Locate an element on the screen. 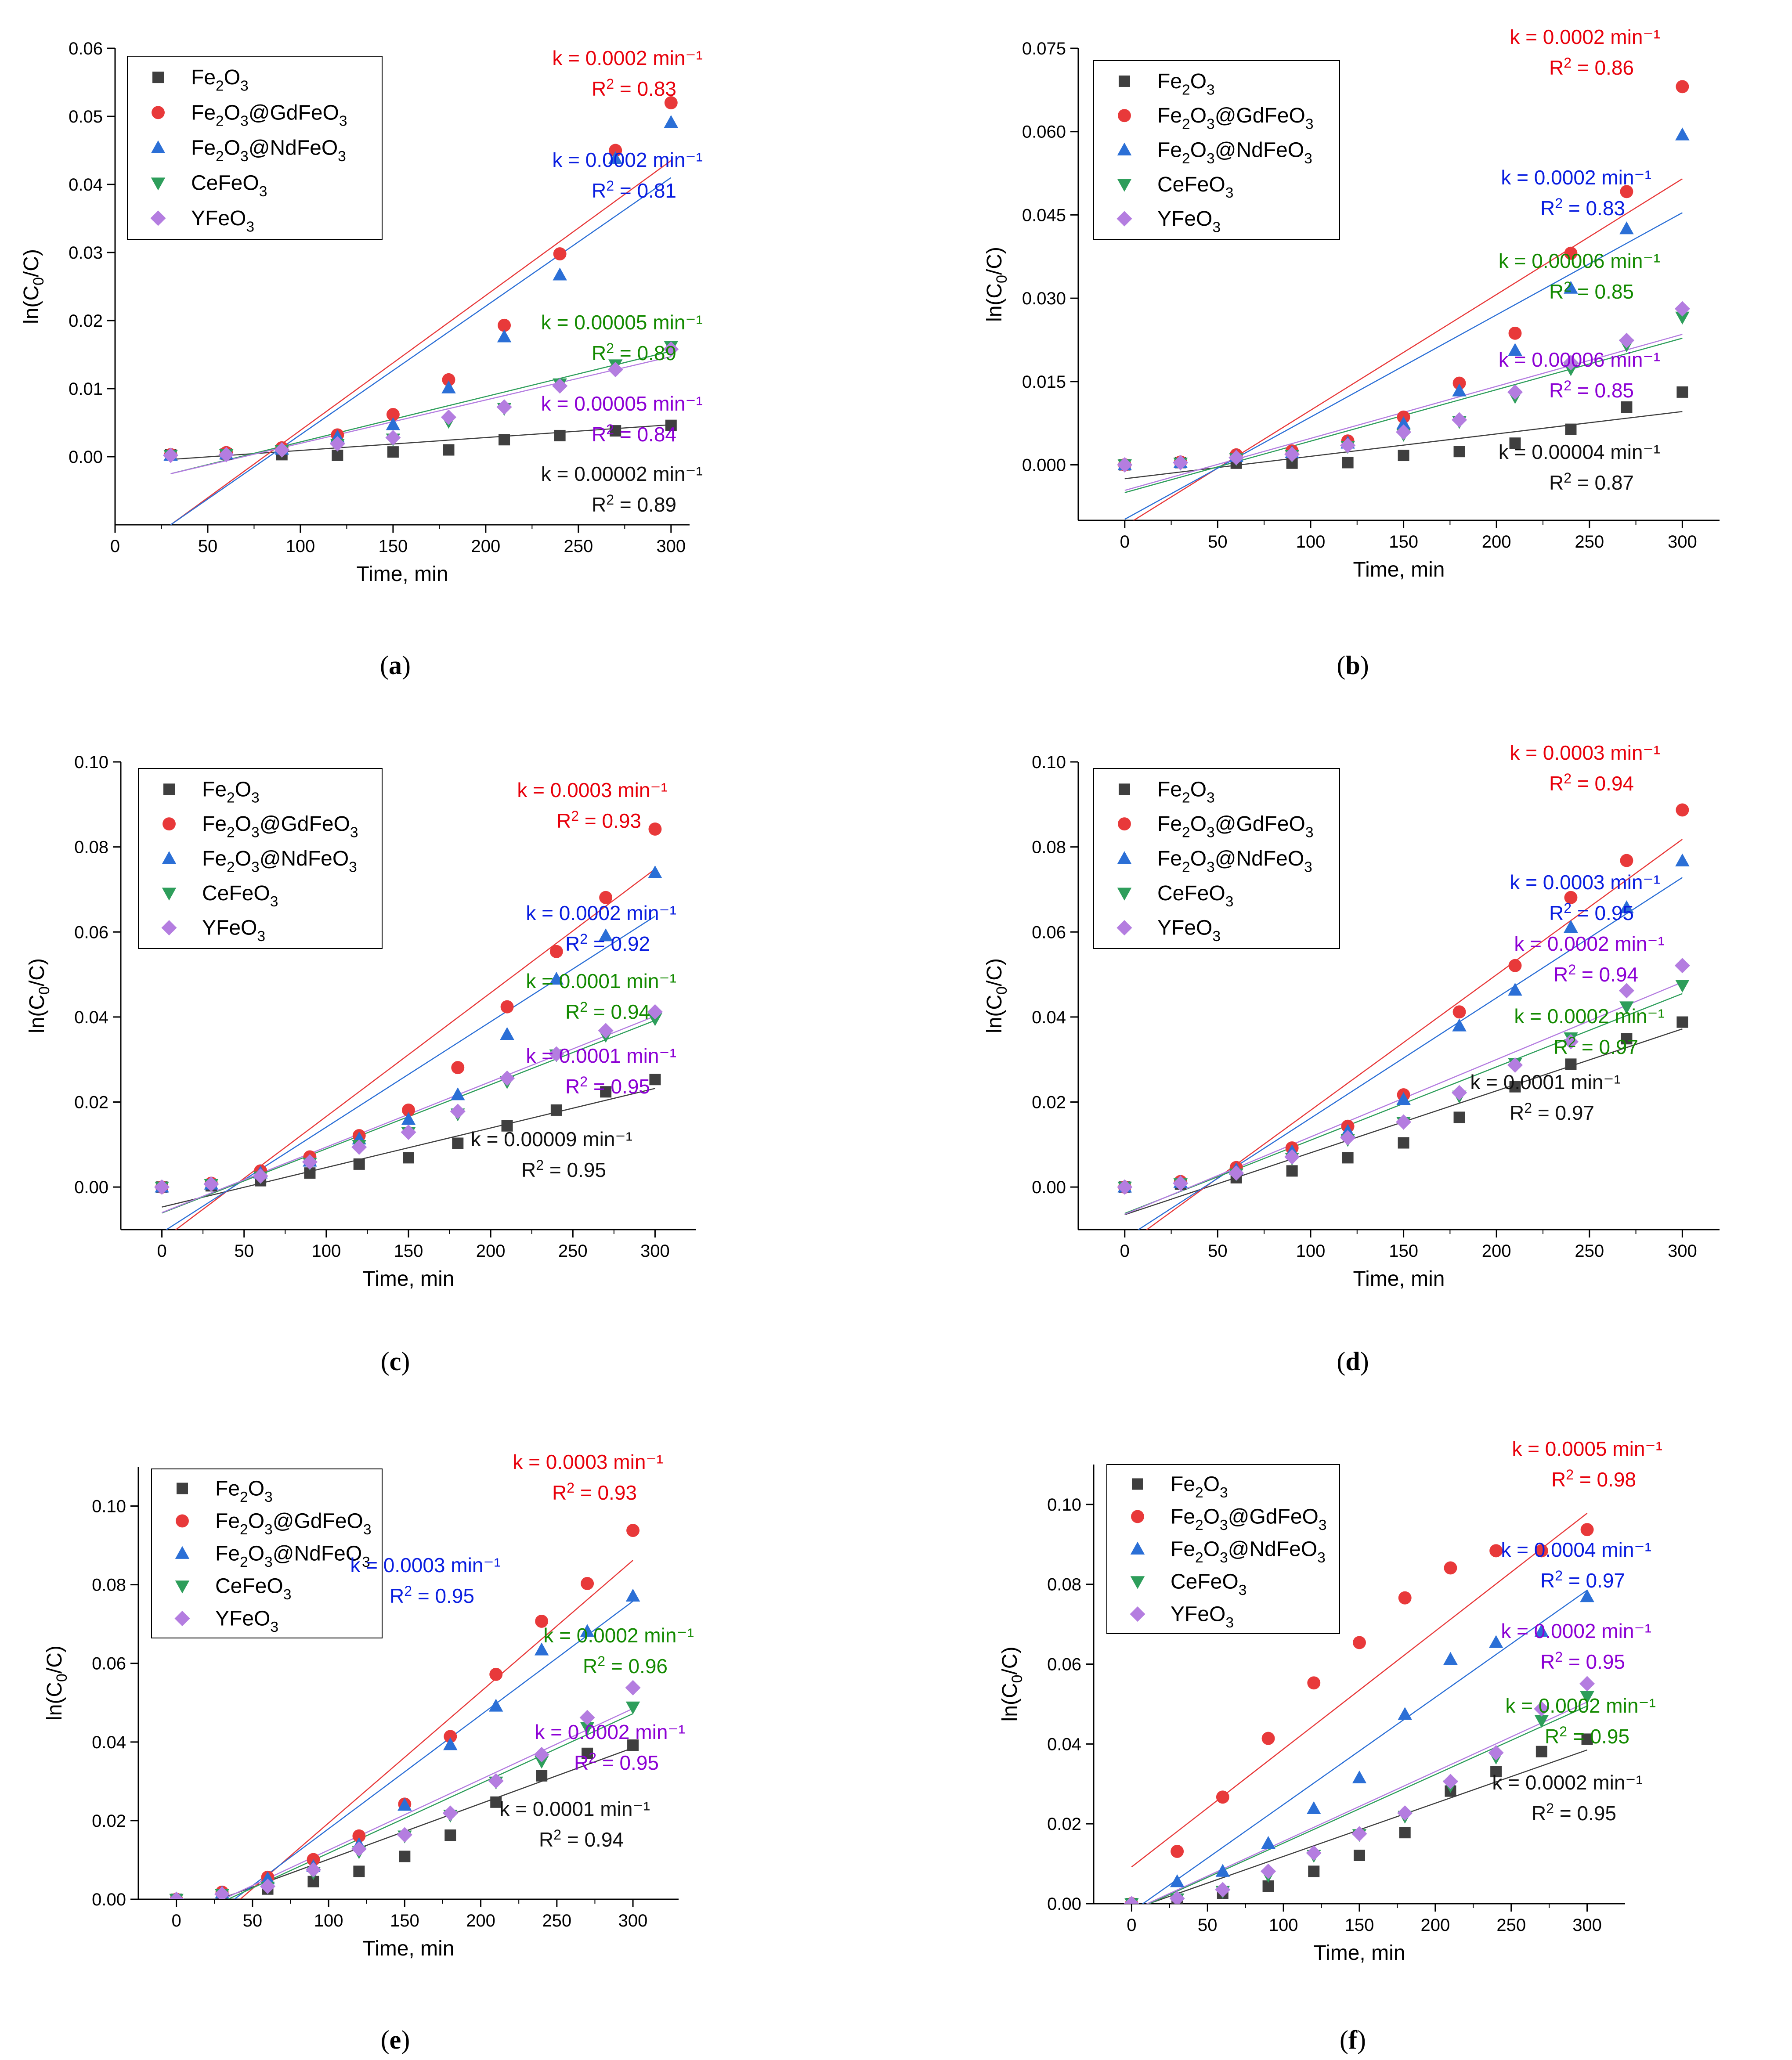 This screenshot has height=2060, width=1792. fit-line-fe2o3-gdfeo3 is located at coordinates (436, 1729).